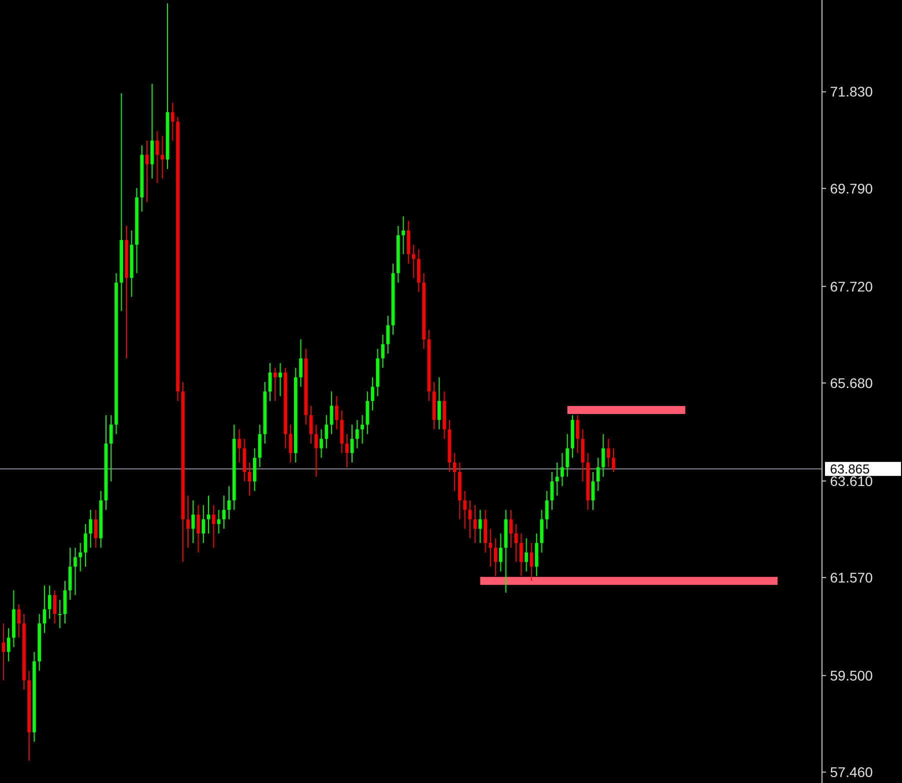 The height and width of the screenshot is (783, 902). What do you see at coordinates (852, 188) in the screenshot?
I see `y-tick-label: 69.790` at bounding box center [852, 188].